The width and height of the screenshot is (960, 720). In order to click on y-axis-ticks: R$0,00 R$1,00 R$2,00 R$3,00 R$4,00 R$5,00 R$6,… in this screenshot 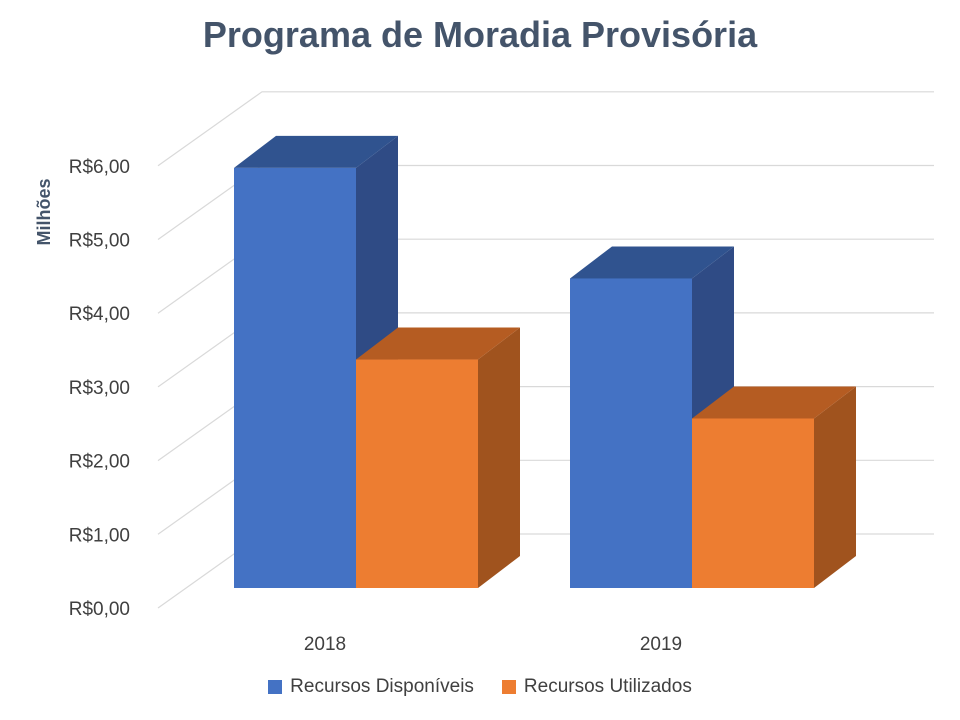, I will do `click(99, 388)`.